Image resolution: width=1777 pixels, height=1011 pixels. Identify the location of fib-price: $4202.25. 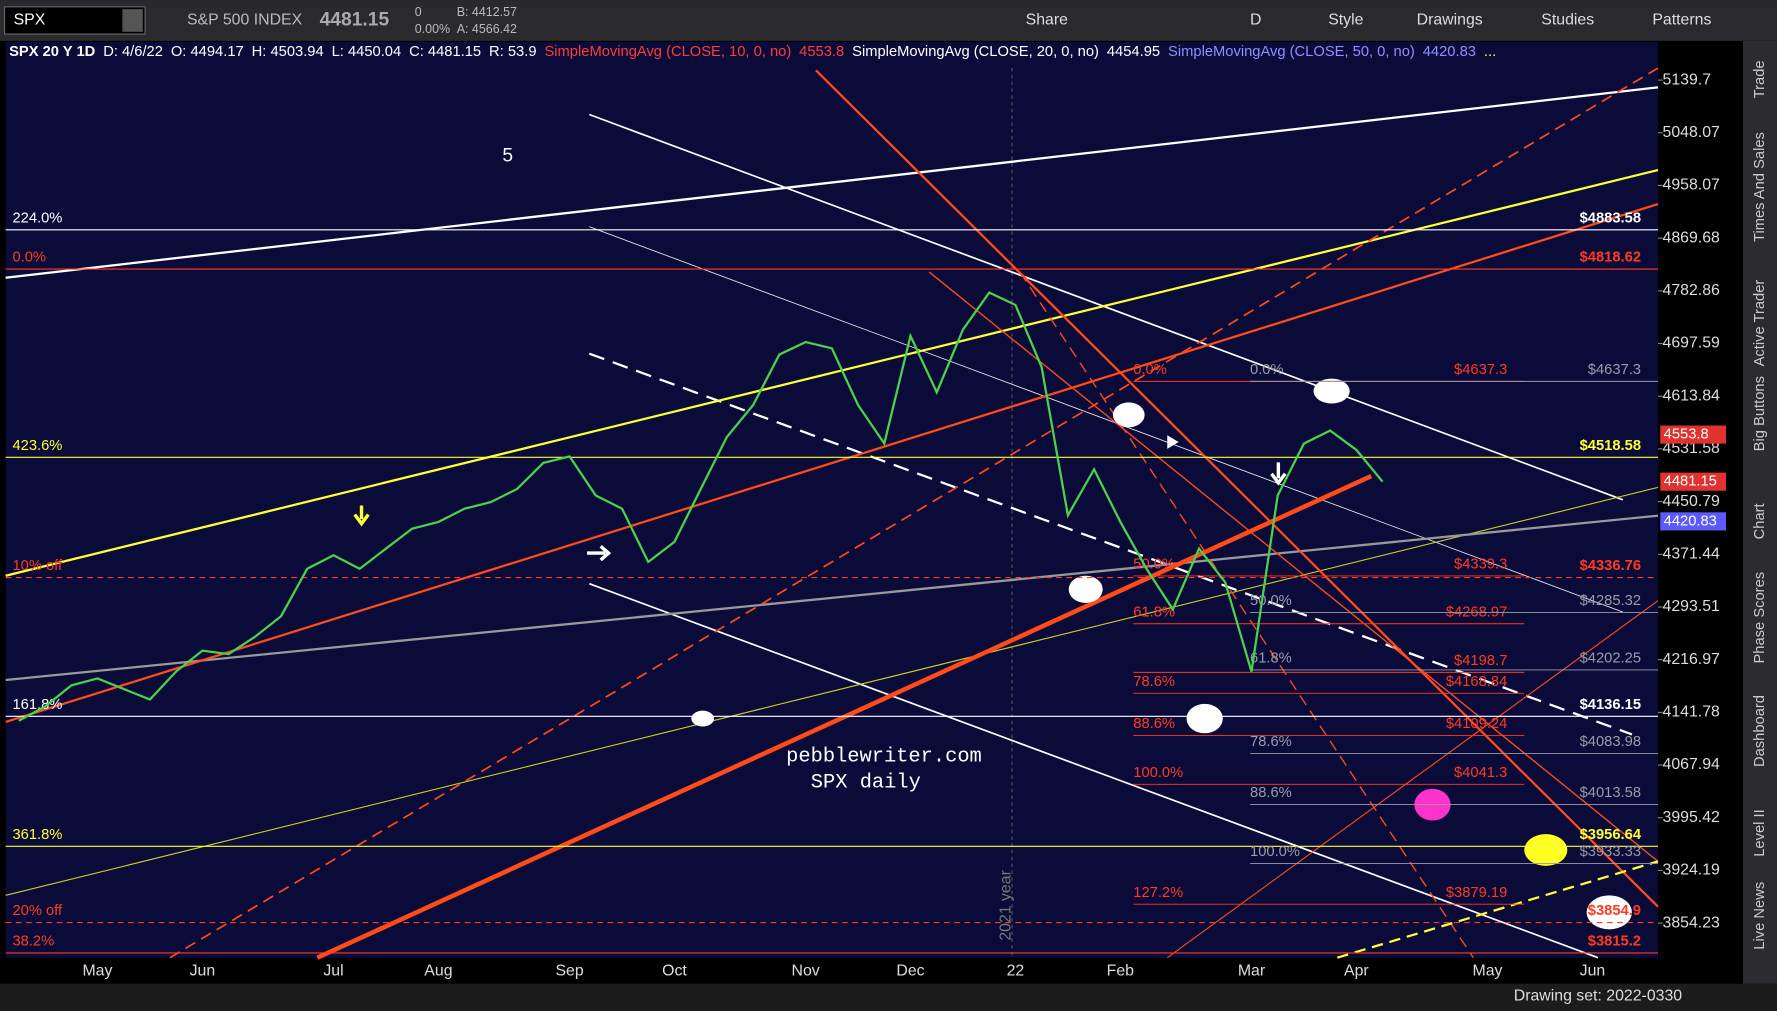
(1610, 658).